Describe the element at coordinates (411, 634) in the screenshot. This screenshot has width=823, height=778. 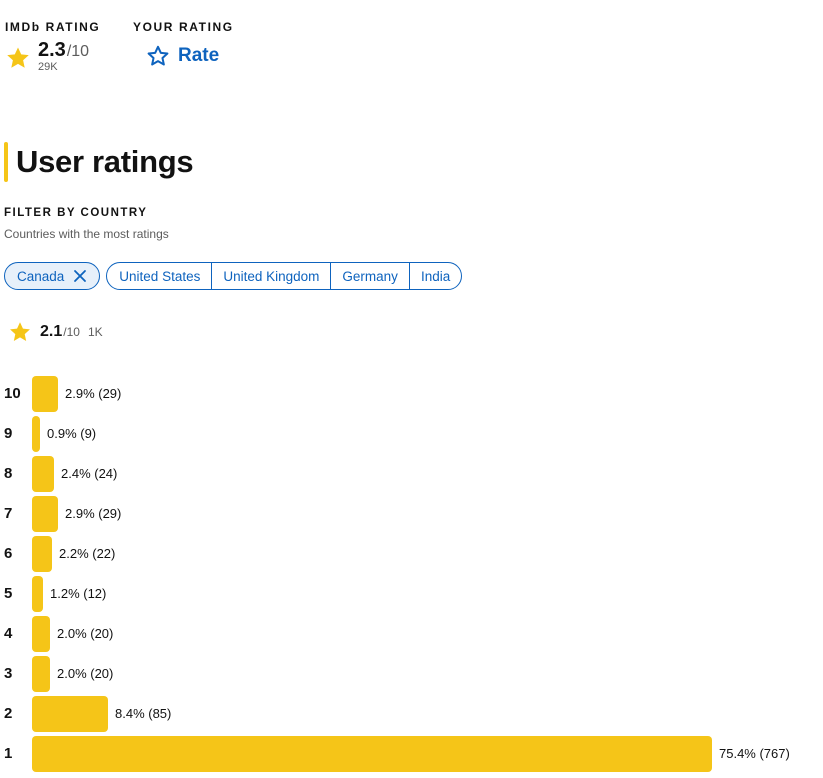
I see `histogram-row: 4 2.0% (20)` at that location.